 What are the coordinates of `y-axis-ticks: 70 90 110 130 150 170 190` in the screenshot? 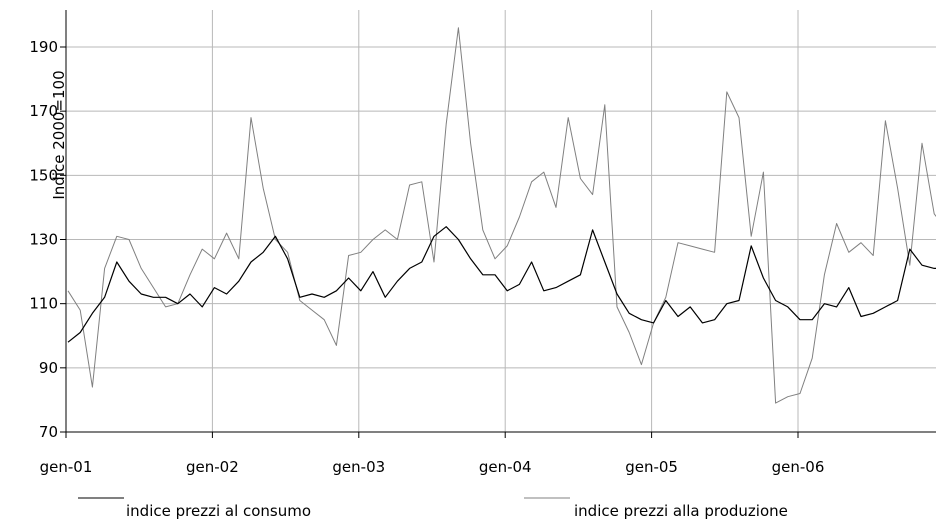 It's located at (47, 239).